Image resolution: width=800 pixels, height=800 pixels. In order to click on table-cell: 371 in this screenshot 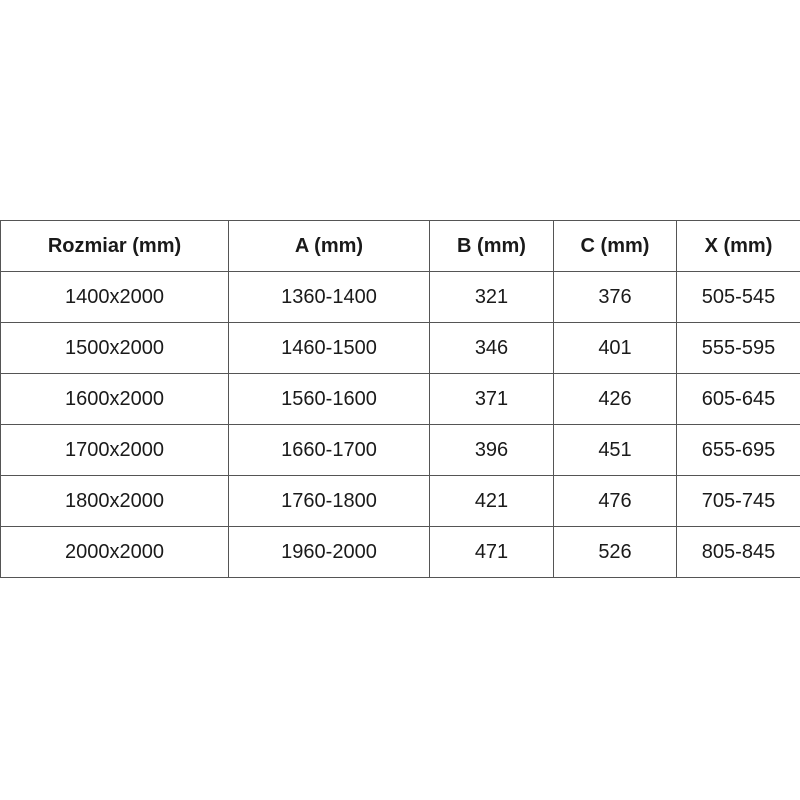, I will do `click(491, 399)`.